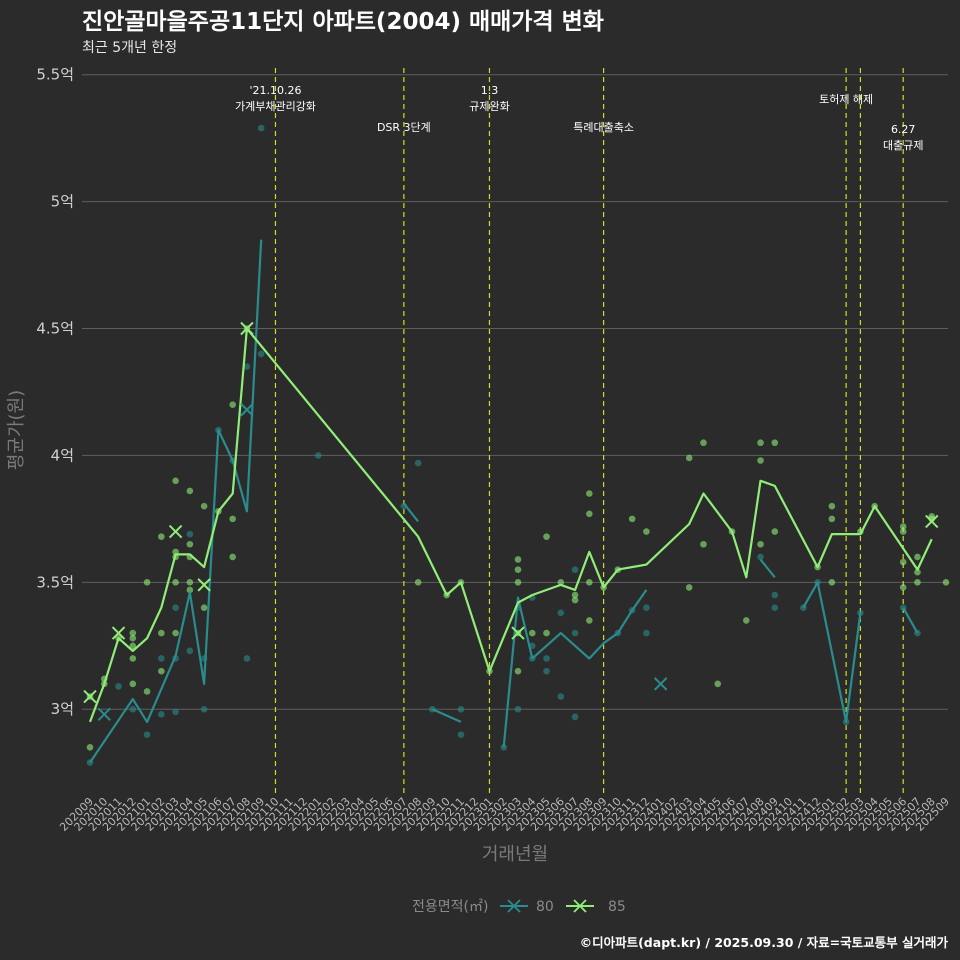 This screenshot has height=960, width=960. Describe the element at coordinates (62, 455) in the screenshot. I see `y-tick-label: 4억` at that location.